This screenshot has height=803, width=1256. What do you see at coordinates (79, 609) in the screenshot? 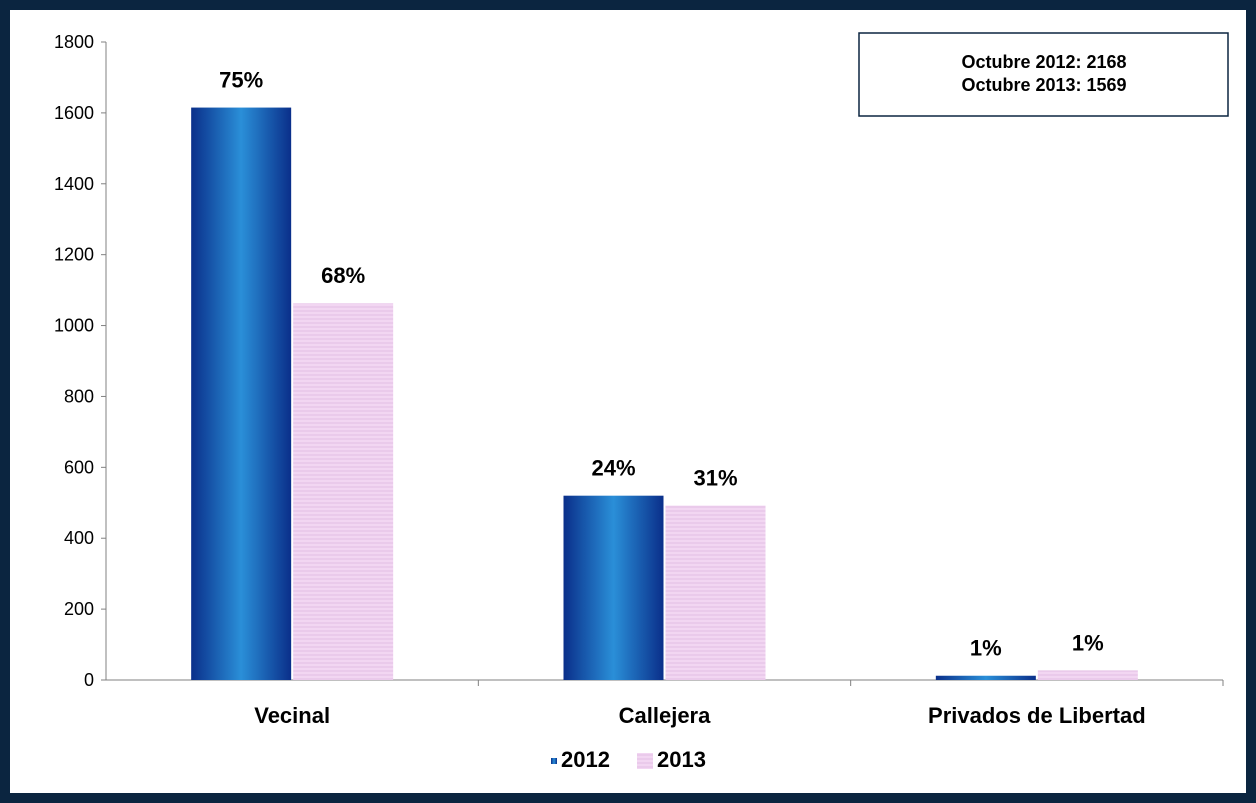
I see `y-tick-label: 200` at bounding box center [79, 609].